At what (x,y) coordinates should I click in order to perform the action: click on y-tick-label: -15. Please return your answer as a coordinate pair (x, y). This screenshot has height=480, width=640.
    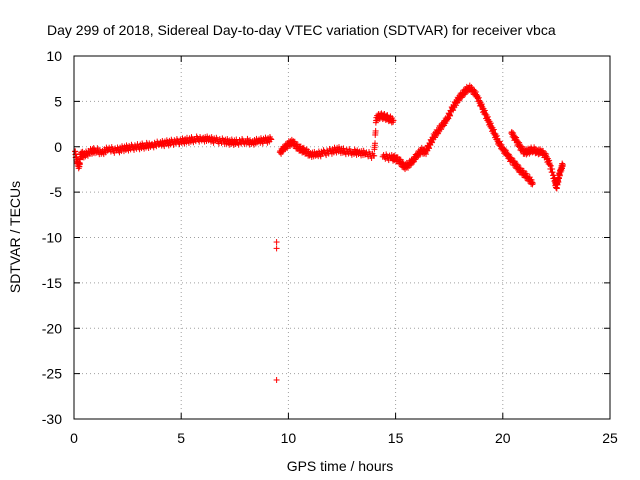
    Looking at the image, I should click on (52, 283).